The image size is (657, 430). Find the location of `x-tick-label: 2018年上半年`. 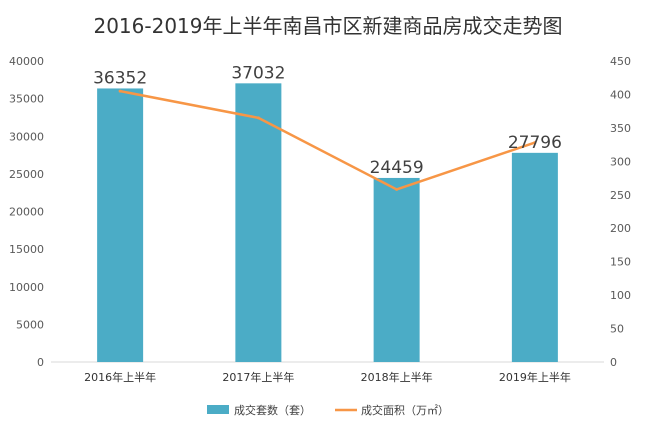

x-tick-label: 2018年上半年 is located at coordinates (397, 377).